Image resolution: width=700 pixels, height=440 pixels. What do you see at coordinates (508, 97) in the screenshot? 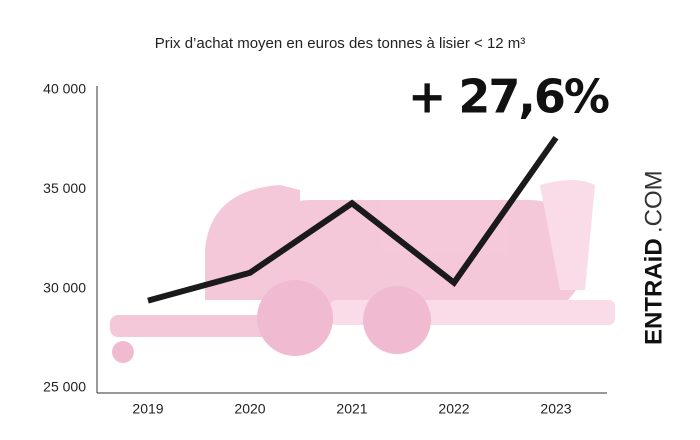
I see `annotation: + 27,6%` at bounding box center [508, 97].